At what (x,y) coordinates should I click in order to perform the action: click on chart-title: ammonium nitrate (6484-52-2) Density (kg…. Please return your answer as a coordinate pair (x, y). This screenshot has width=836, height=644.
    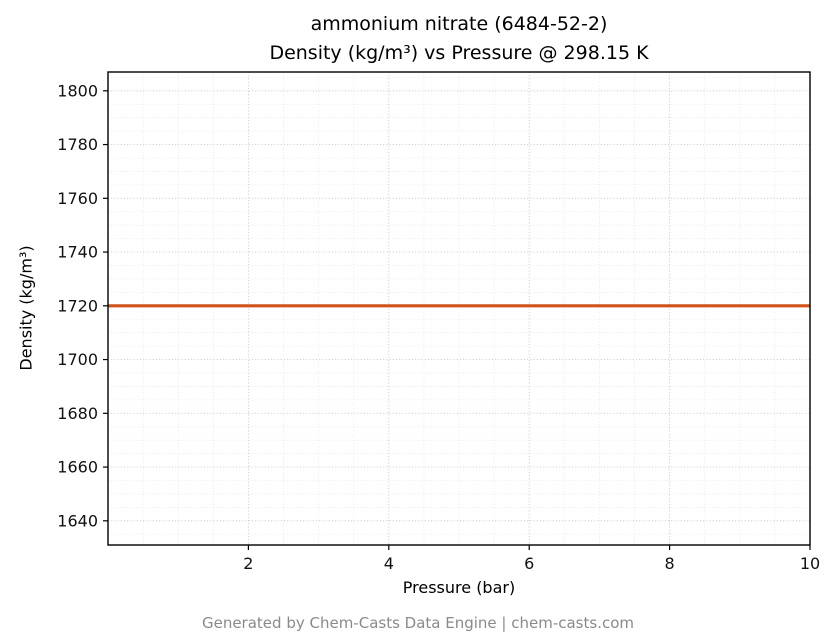
    Looking at the image, I should click on (459, 38).